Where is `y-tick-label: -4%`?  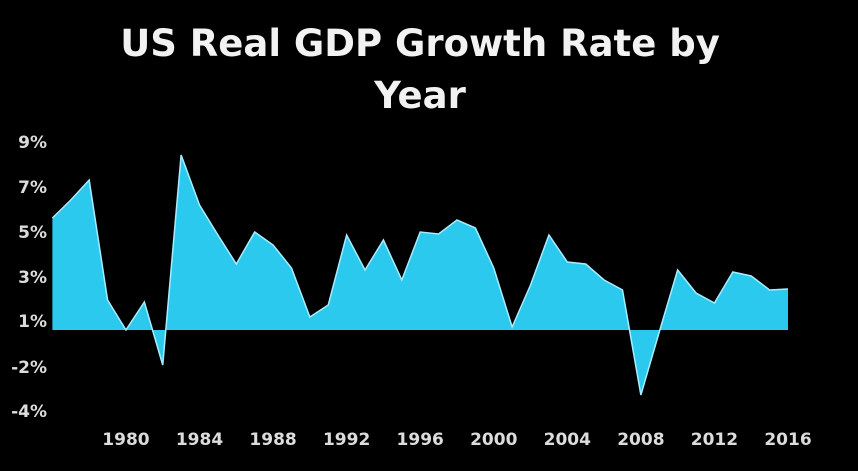 y-tick-label: -4% is located at coordinates (29, 412).